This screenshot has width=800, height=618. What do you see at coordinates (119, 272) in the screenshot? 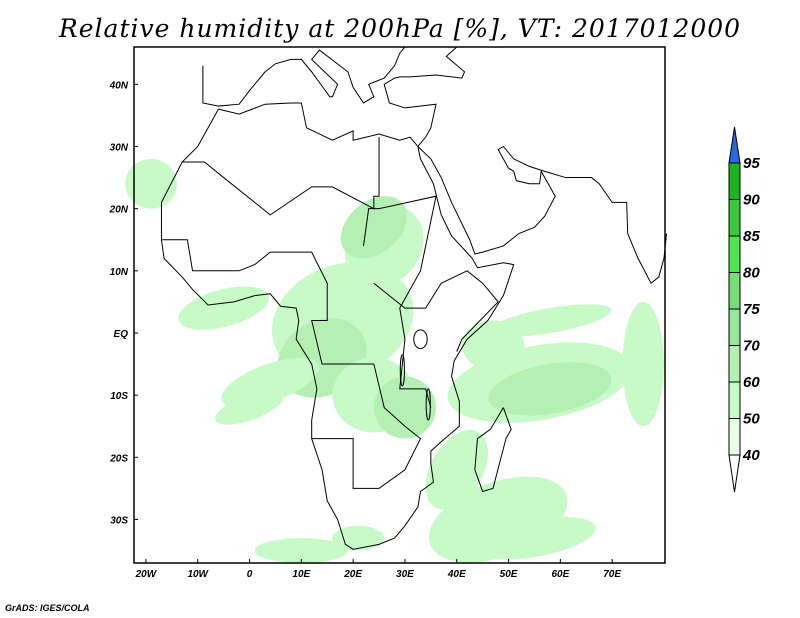
I see `y-tick-label: 10N` at bounding box center [119, 272].